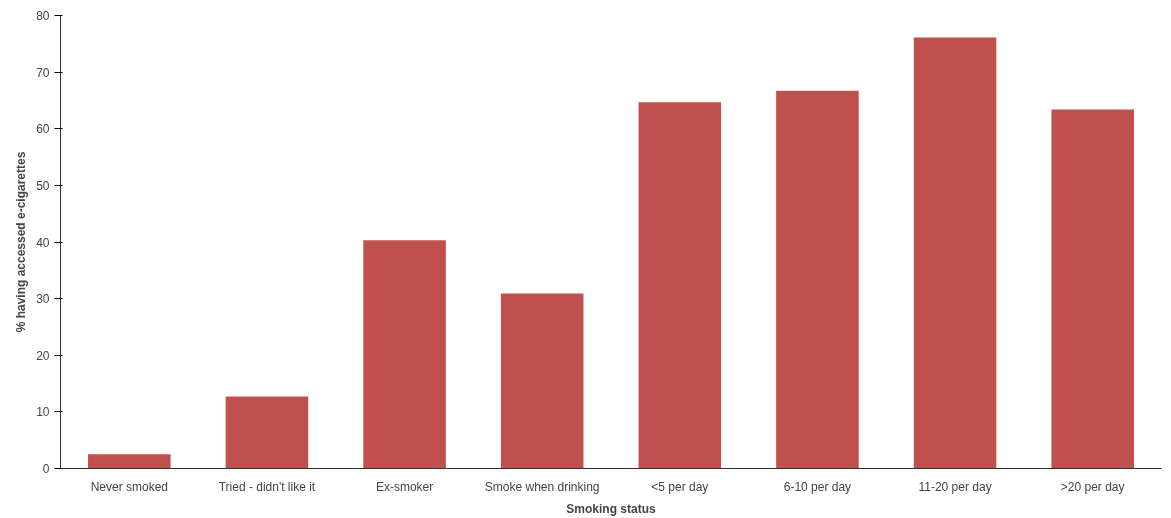 Image resolution: width=1171 pixels, height=518 pixels. I want to click on y-tick-label: 80, so click(43, 16).